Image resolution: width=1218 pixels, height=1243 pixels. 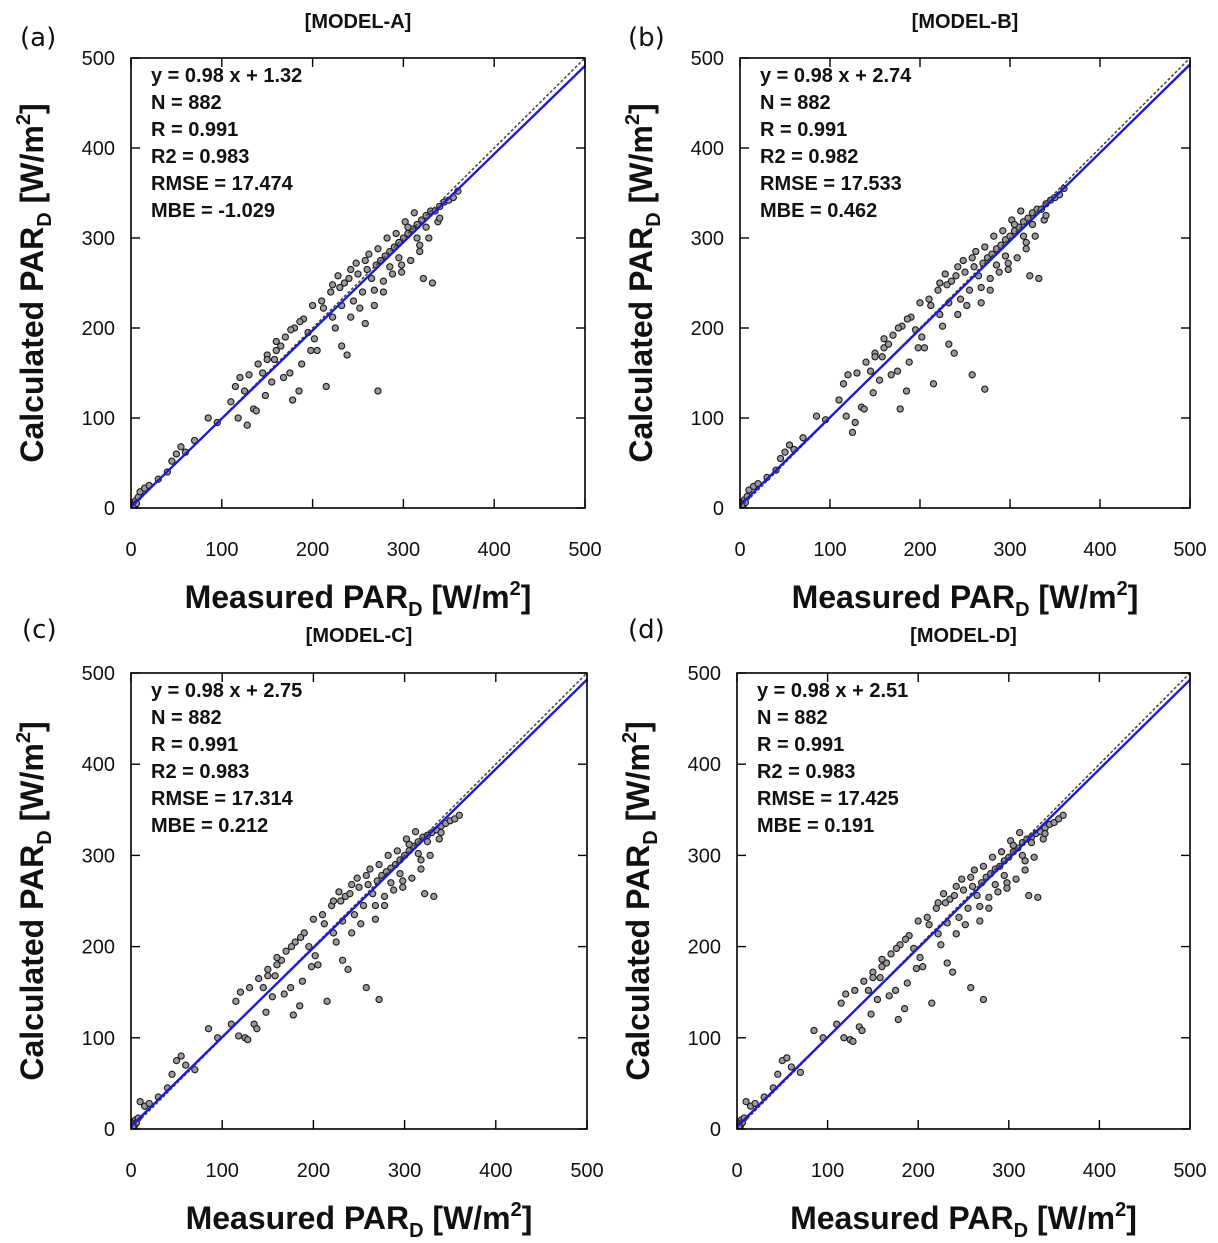 What do you see at coordinates (403, 550) in the screenshot?
I see `x-tick-label: 300` at bounding box center [403, 550].